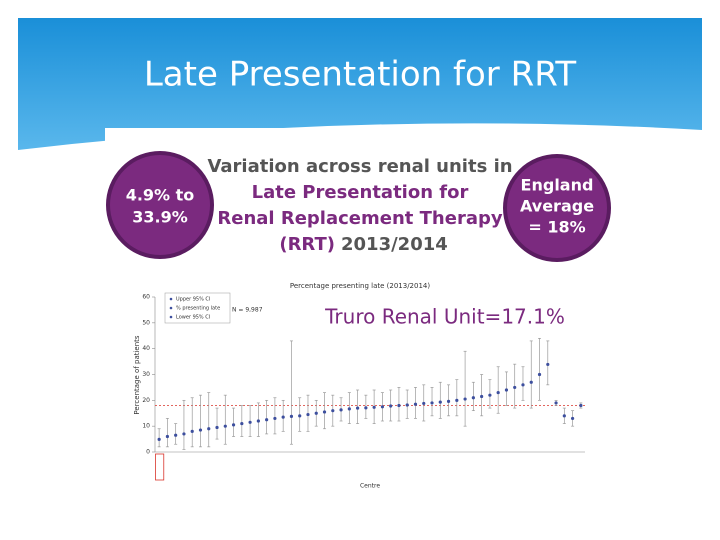 Image resolution: width=720 pixels, height=540 pixels. What do you see at coordinates (146, 374) in the screenshot?
I see `y-tick-label: 30` at bounding box center [146, 374].